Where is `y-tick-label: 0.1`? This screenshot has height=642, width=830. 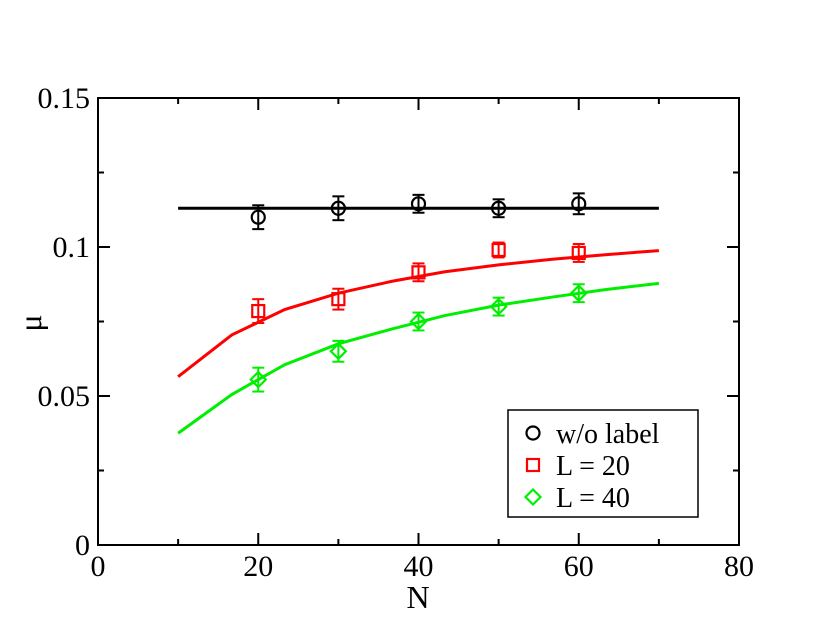 y-tick-label: 0.1 is located at coordinates (72, 247).